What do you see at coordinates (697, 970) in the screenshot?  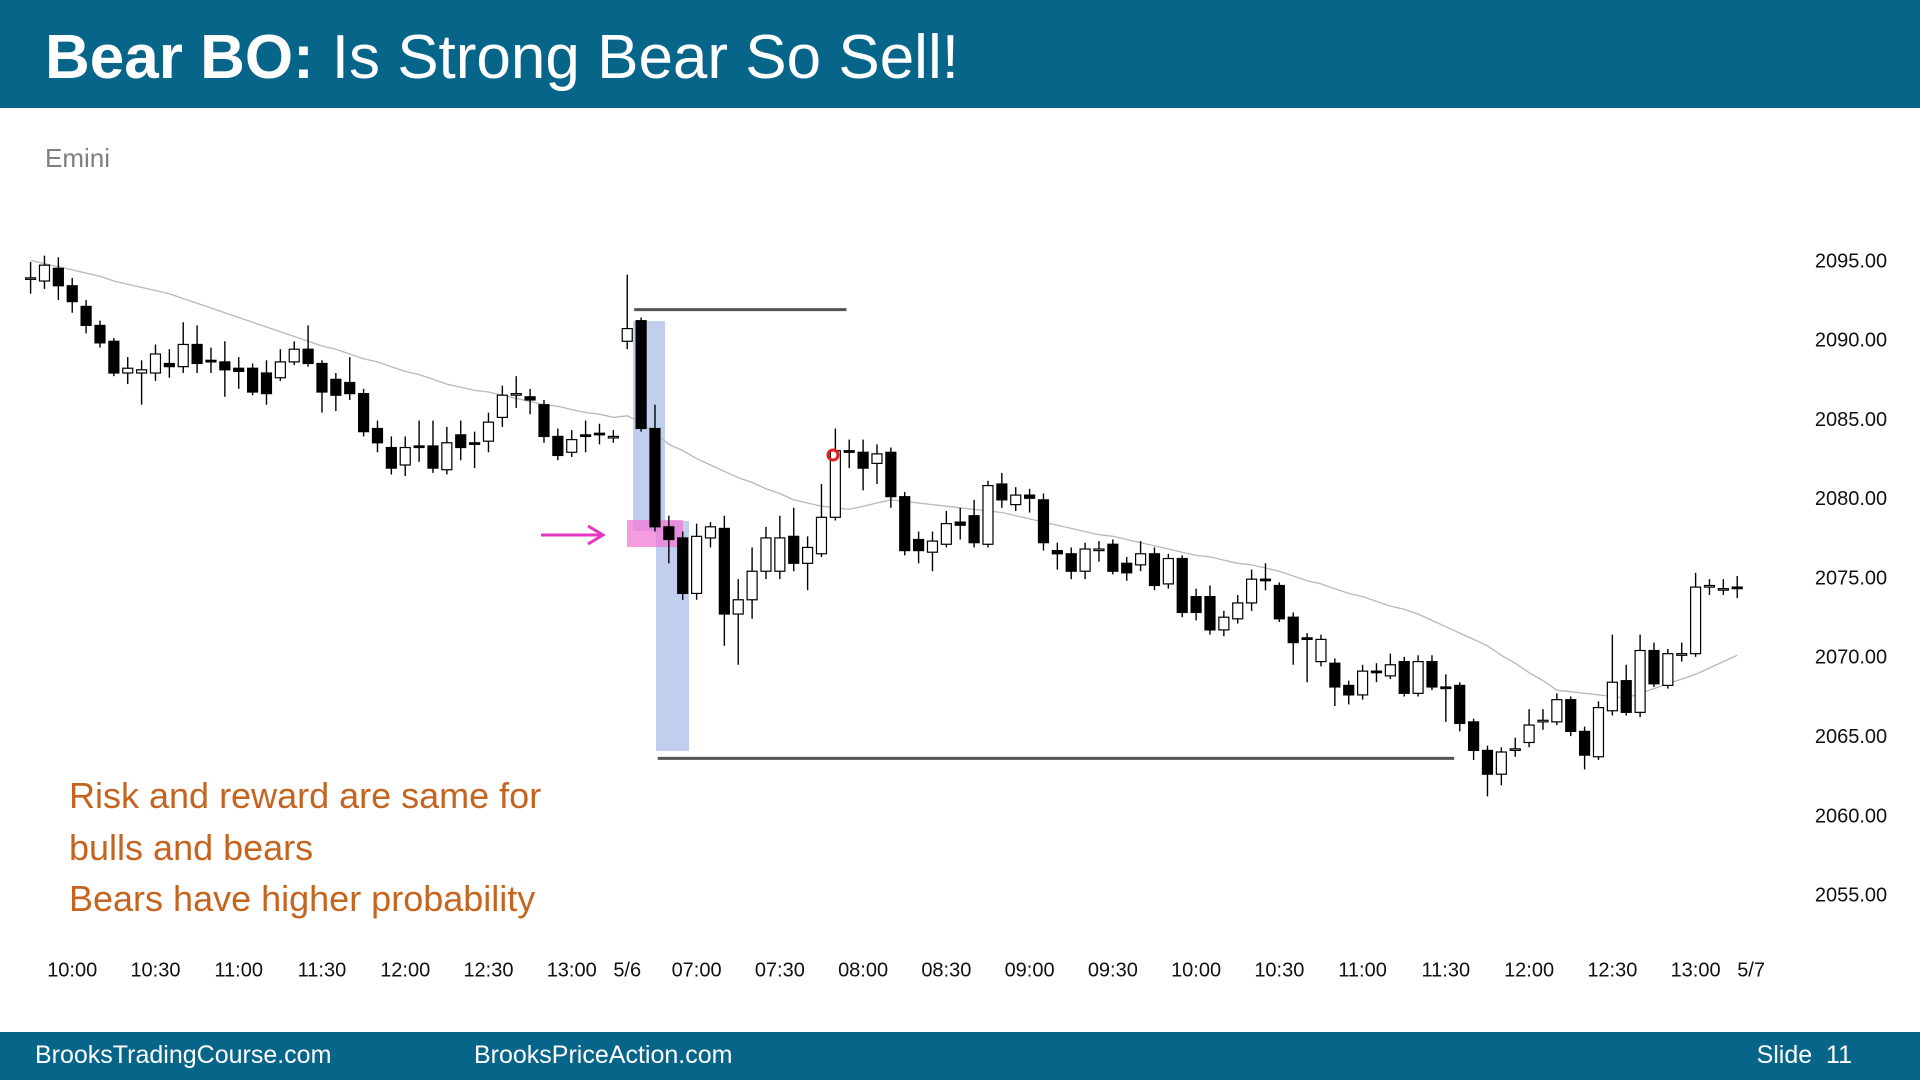 I see `x-tick-label: 07:00` at bounding box center [697, 970].